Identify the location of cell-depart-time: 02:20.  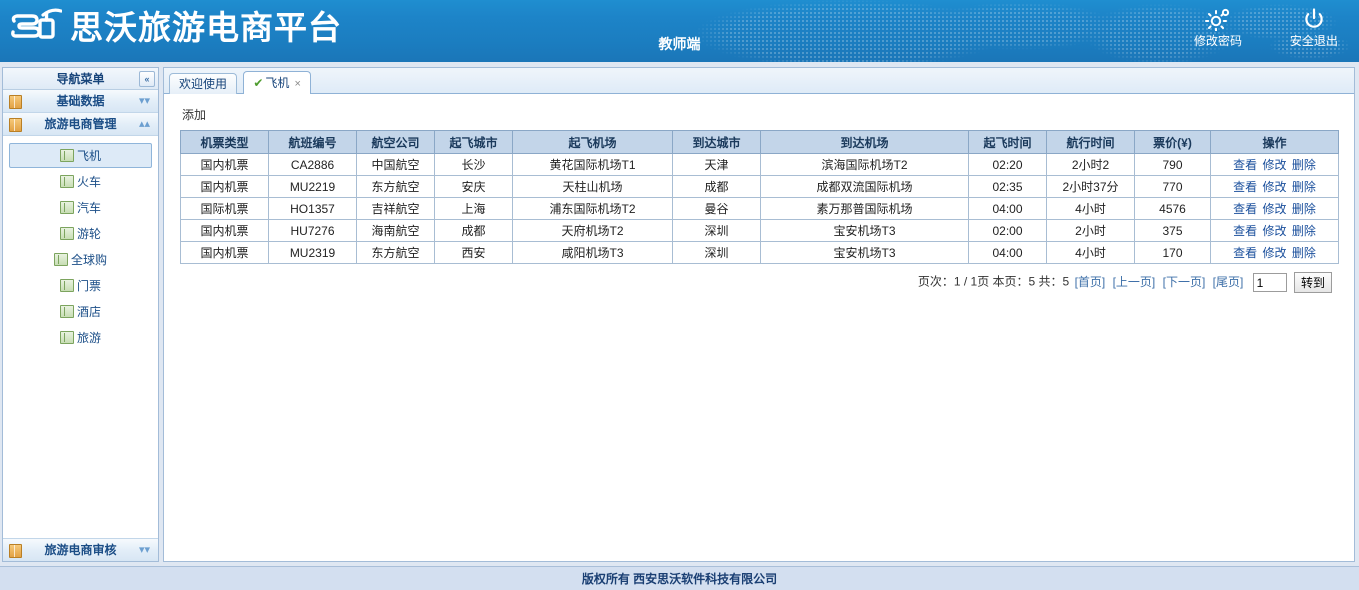
(1007, 164).